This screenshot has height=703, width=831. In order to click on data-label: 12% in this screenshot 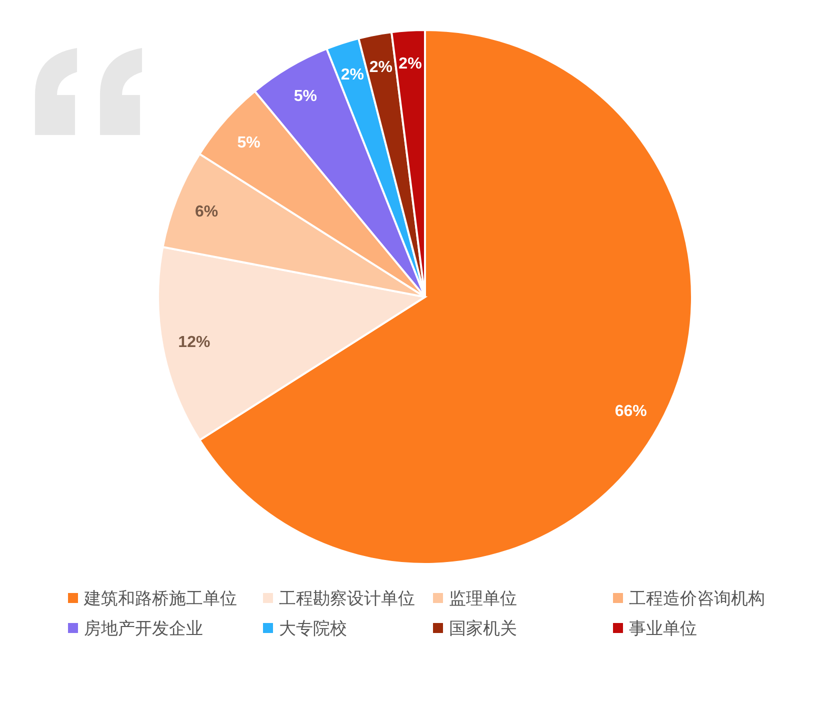, I will do `click(194, 343)`.